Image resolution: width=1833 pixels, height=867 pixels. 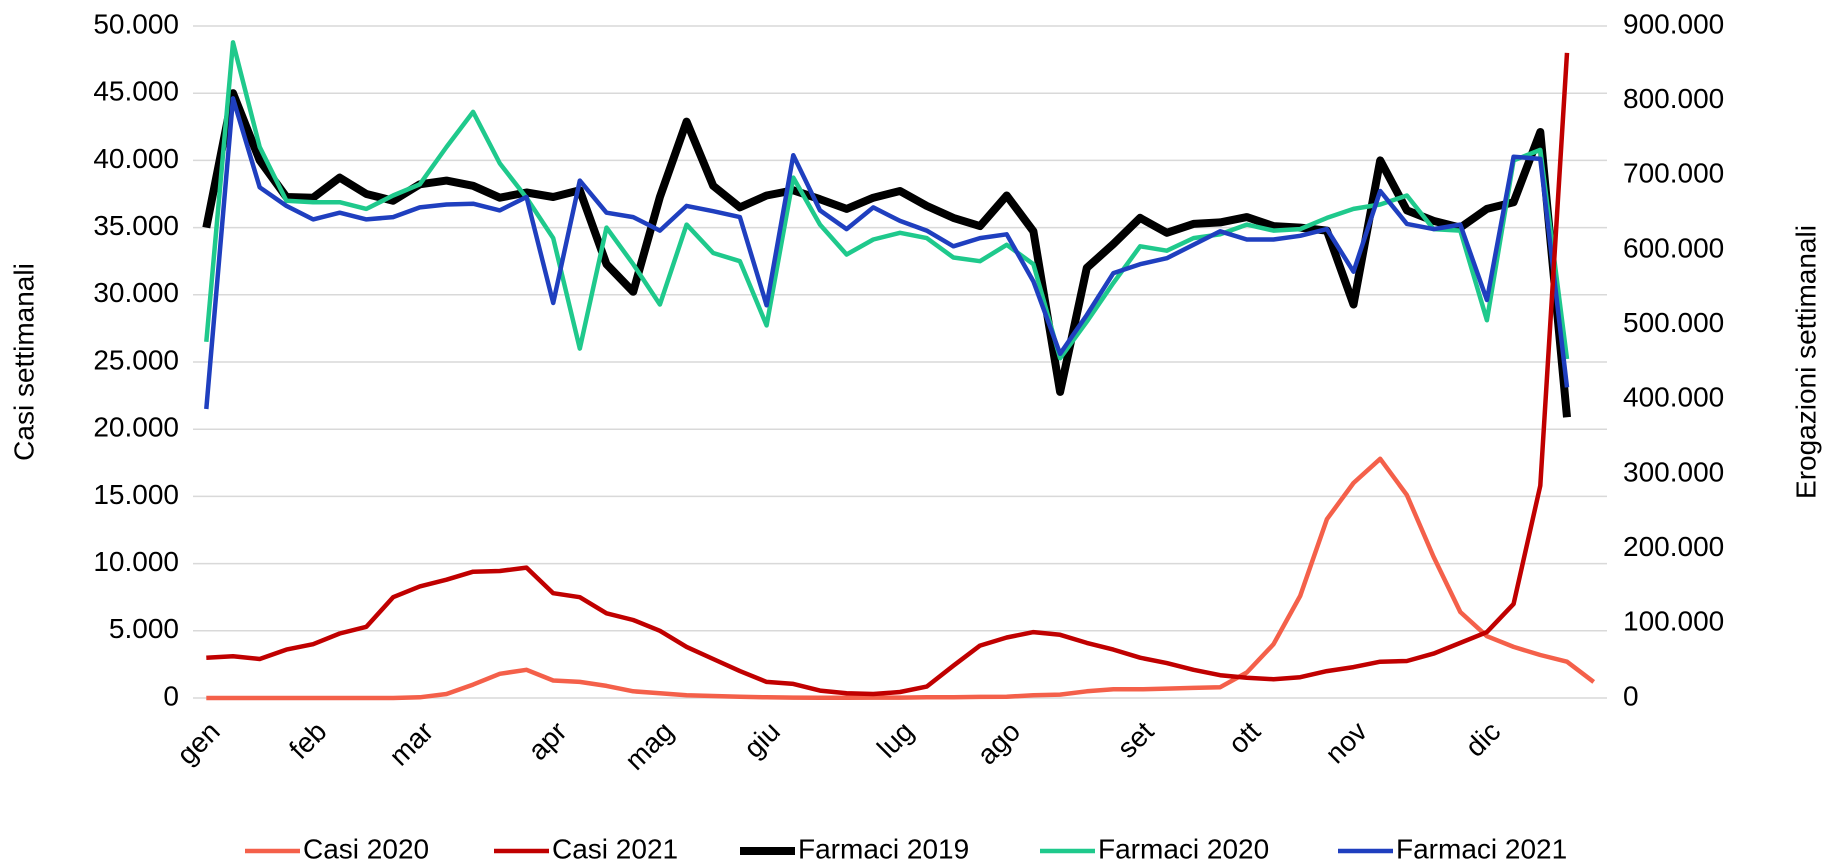 What do you see at coordinates (762, 740) in the screenshot?
I see `x-tick-label: giu` at bounding box center [762, 740].